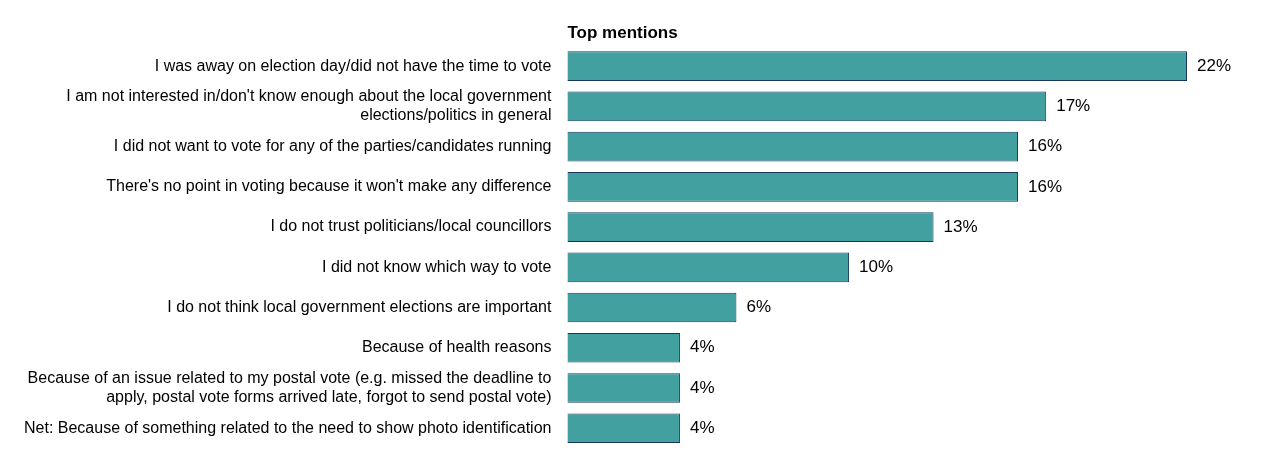 This screenshot has height=474, width=1265. I want to click on data-label: 6%, so click(758, 307).